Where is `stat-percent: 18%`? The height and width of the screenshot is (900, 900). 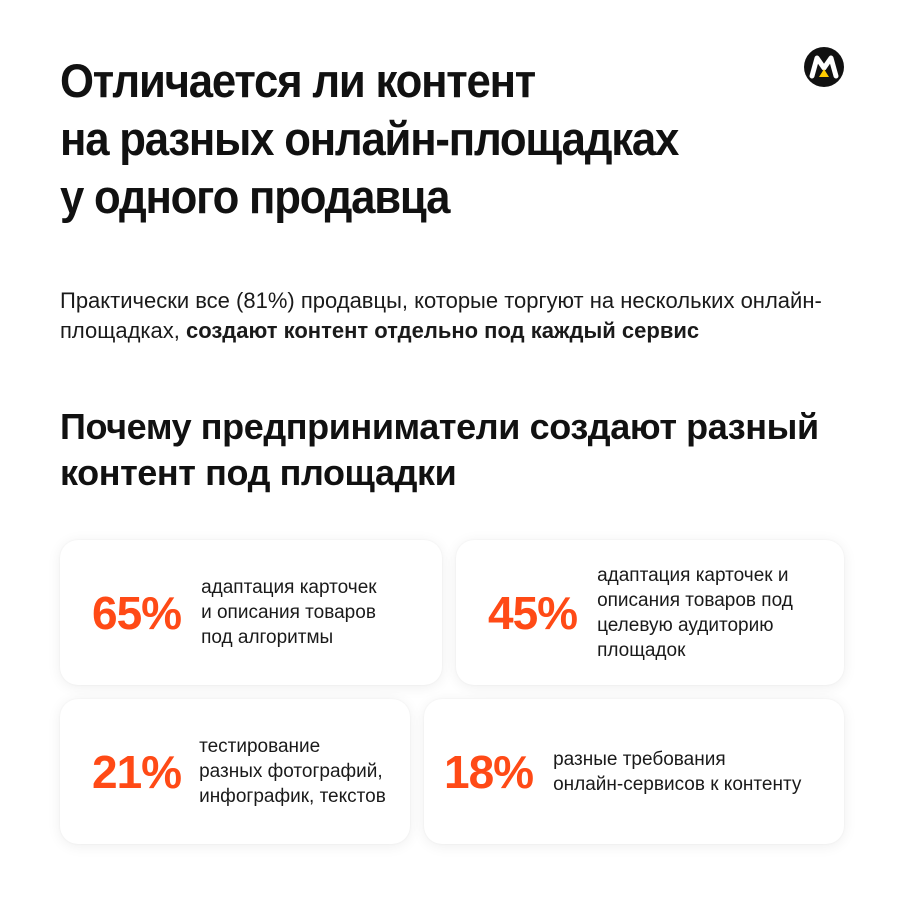
stat-percent: 18% is located at coordinates (489, 771).